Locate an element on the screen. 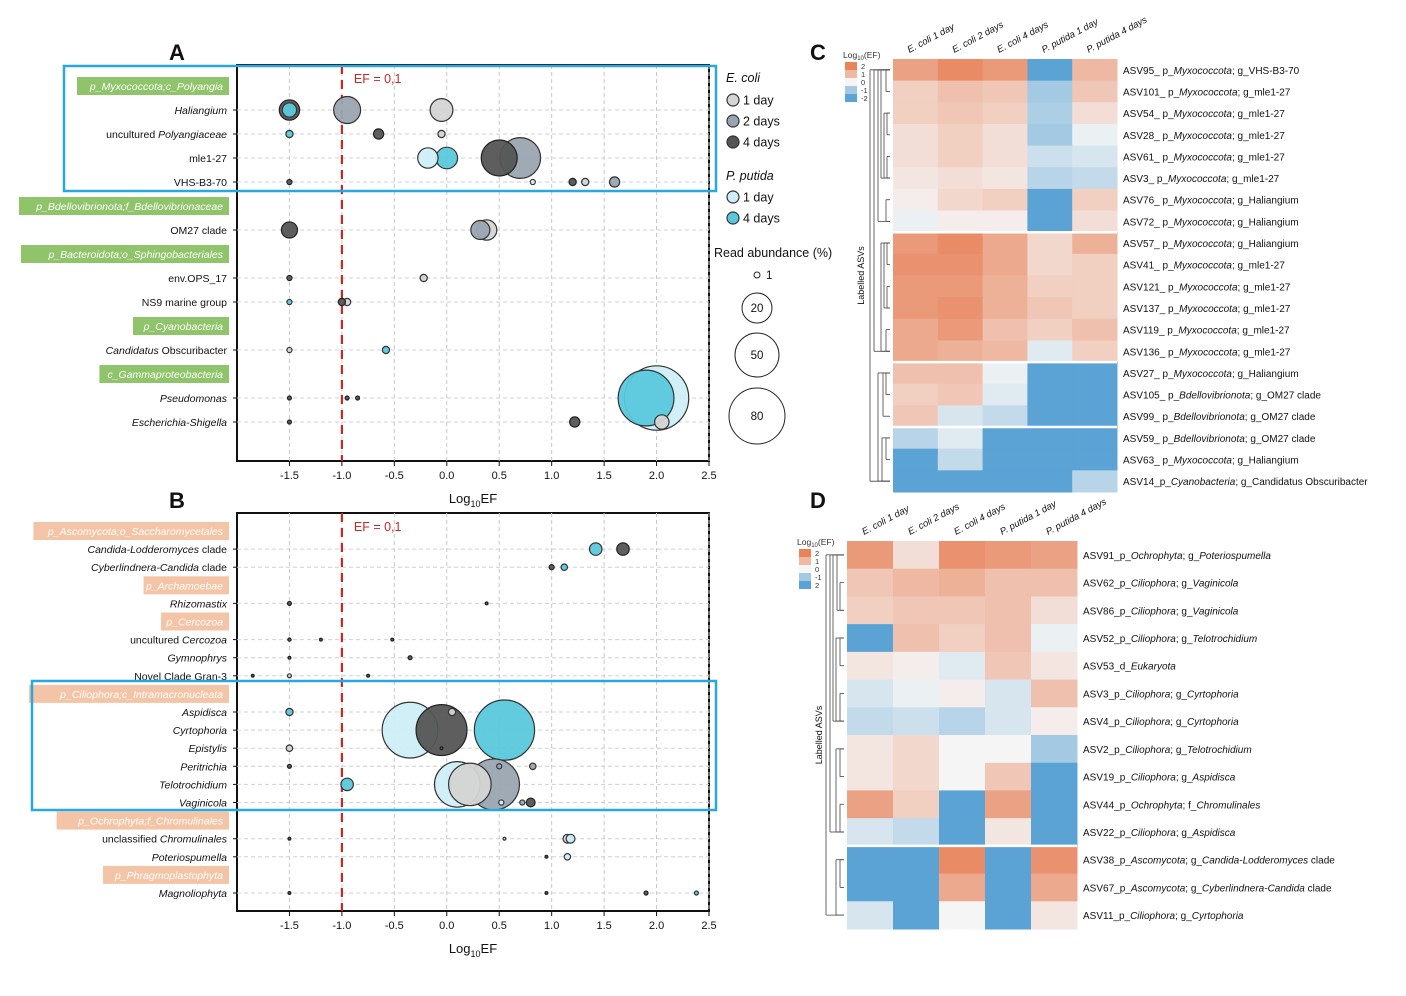 This screenshot has height=996, width=1406. x-axis-label-sub: 10 is located at coordinates (476, 504).